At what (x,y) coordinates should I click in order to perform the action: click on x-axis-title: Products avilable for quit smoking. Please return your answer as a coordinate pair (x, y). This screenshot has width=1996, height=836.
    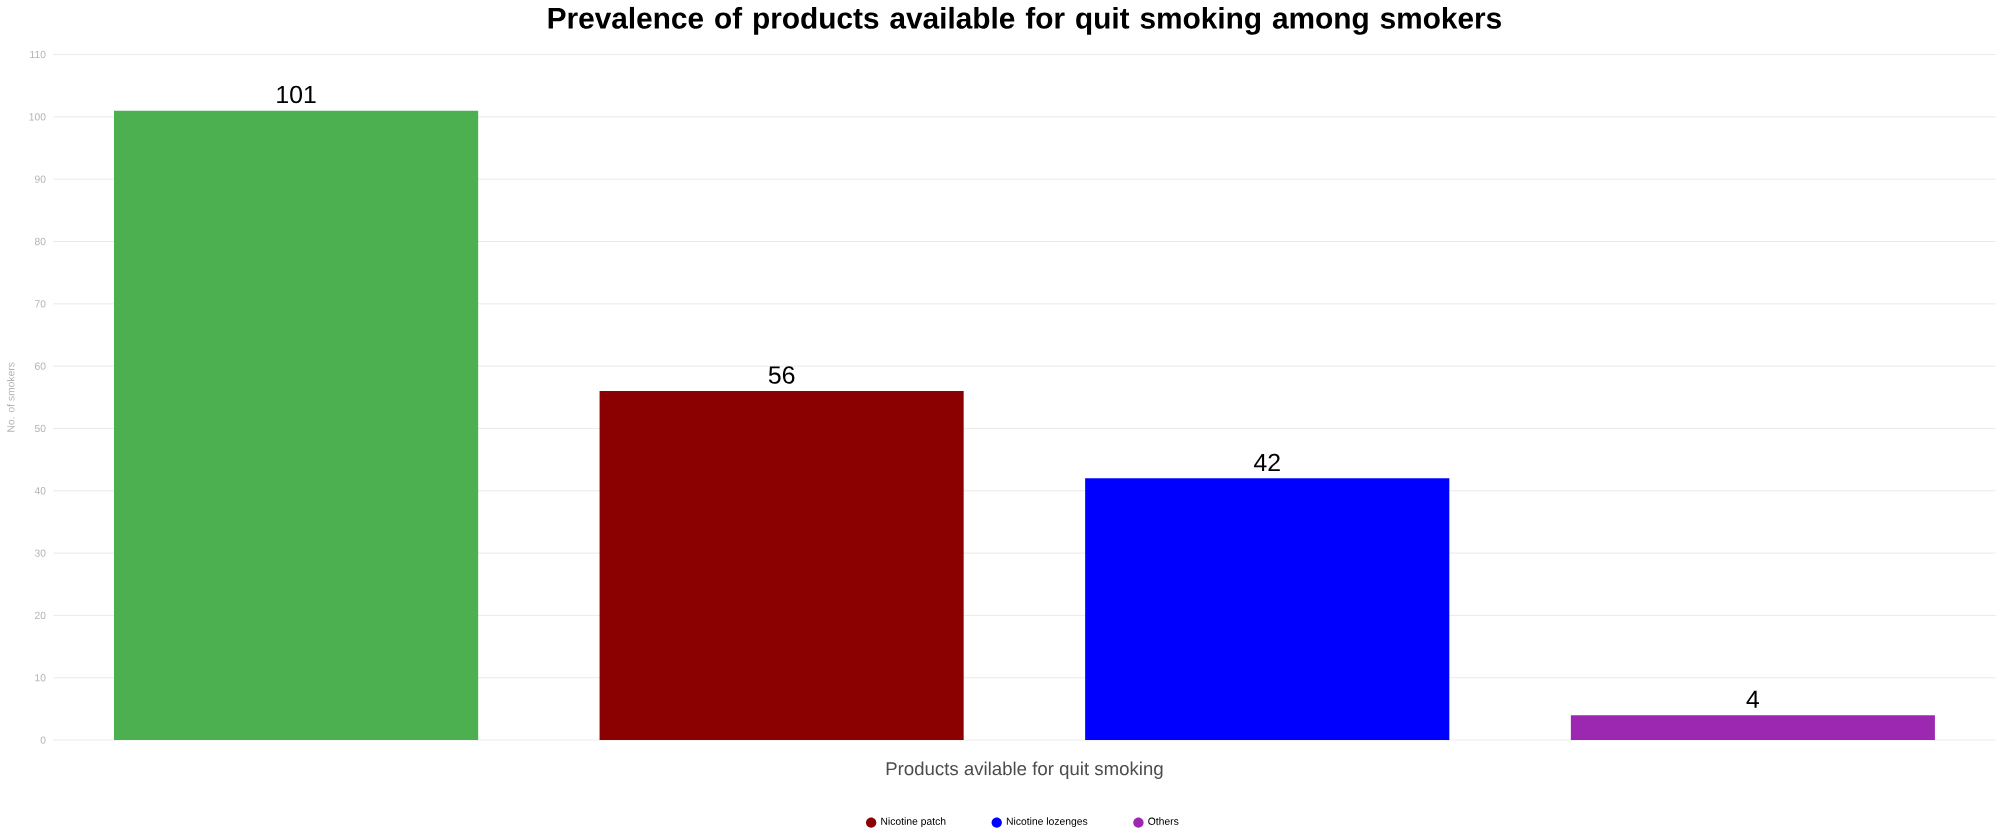
    Looking at the image, I should click on (1024, 770).